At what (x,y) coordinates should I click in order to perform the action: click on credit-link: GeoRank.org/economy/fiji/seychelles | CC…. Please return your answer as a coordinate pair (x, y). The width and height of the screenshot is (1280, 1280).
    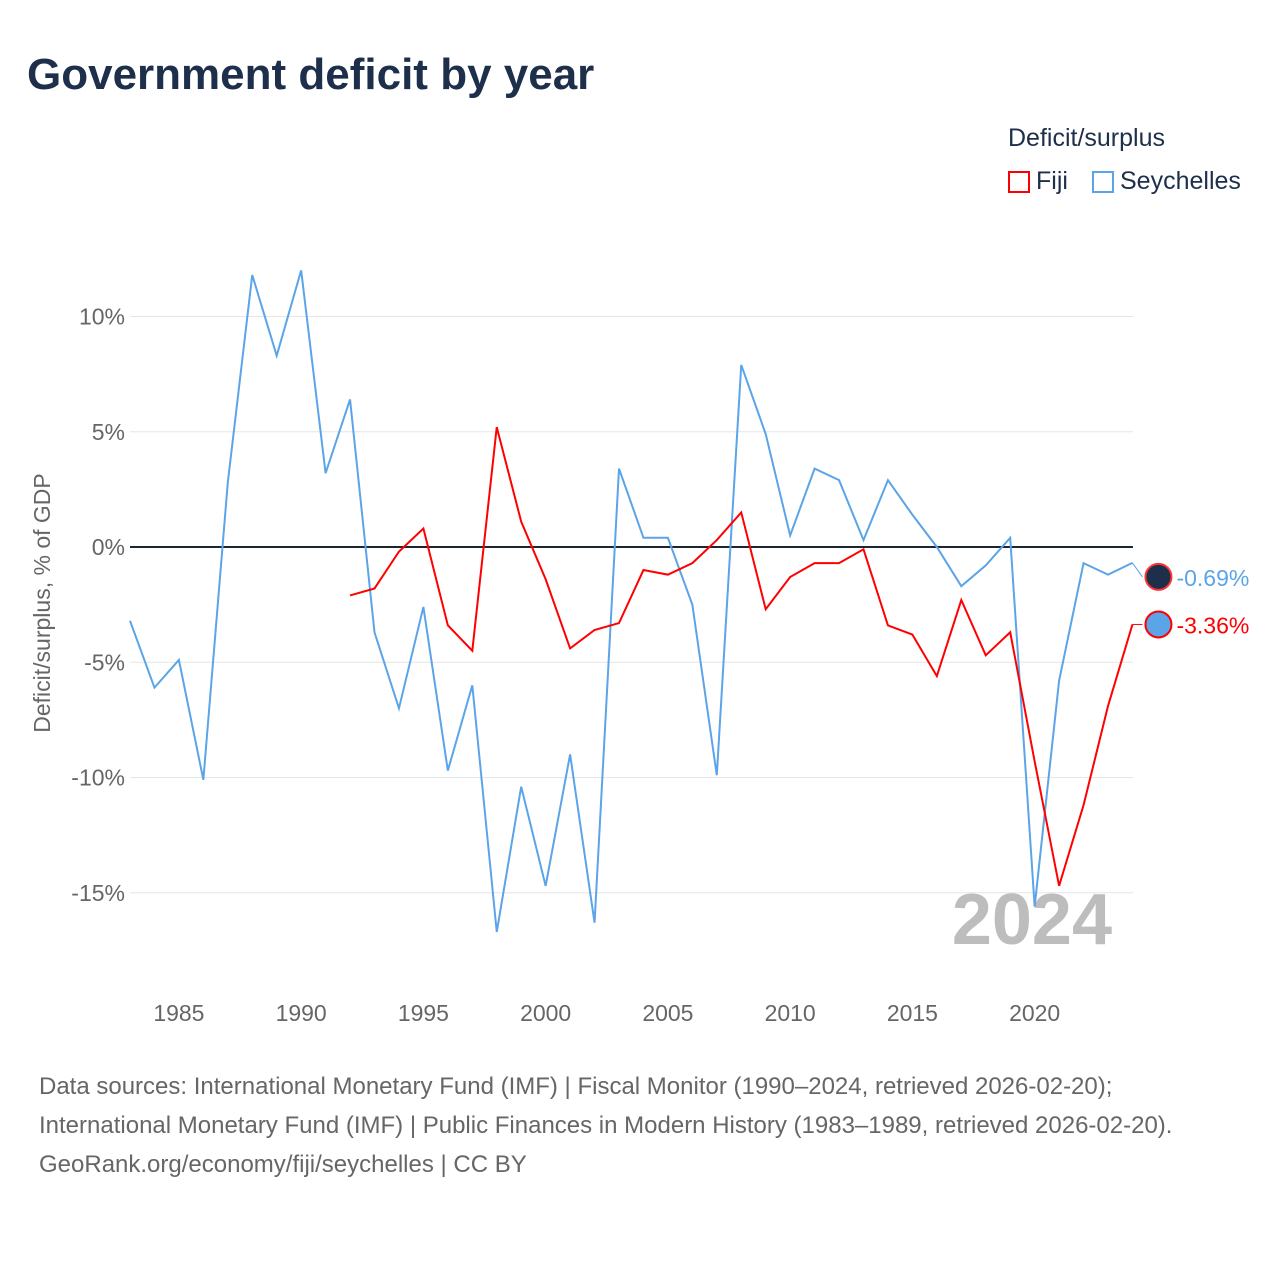
    Looking at the image, I should click on (283, 1164).